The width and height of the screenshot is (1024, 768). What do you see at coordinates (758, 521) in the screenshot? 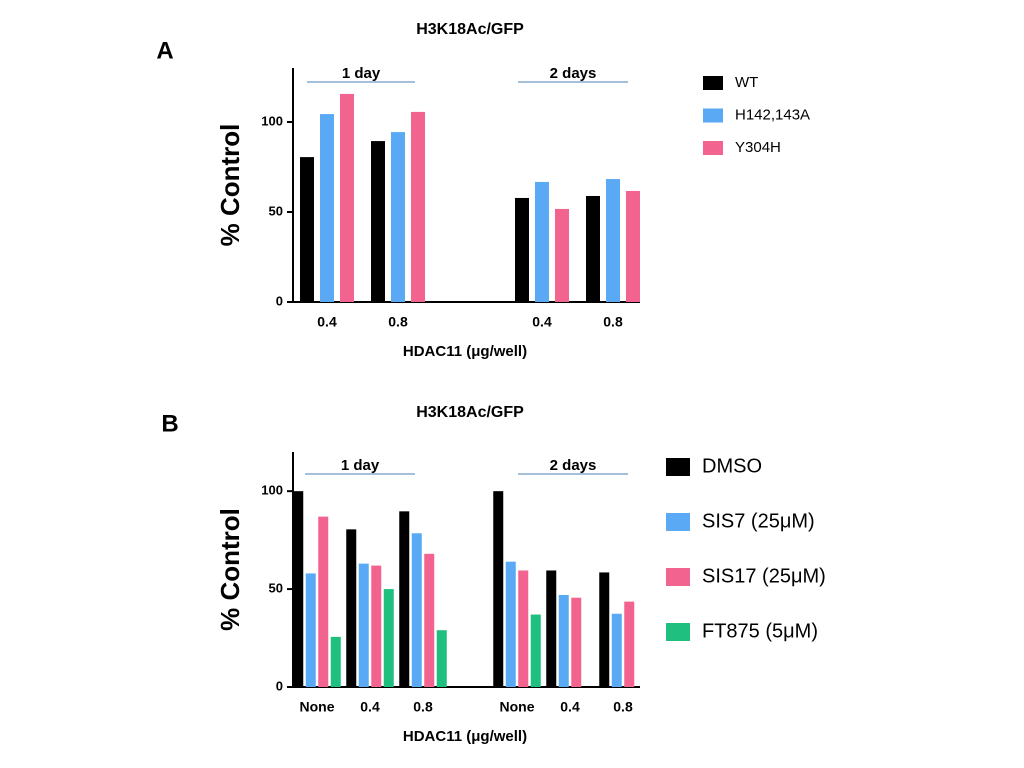
I see `legend-label: SIS7 (25μM)` at bounding box center [758, 521].